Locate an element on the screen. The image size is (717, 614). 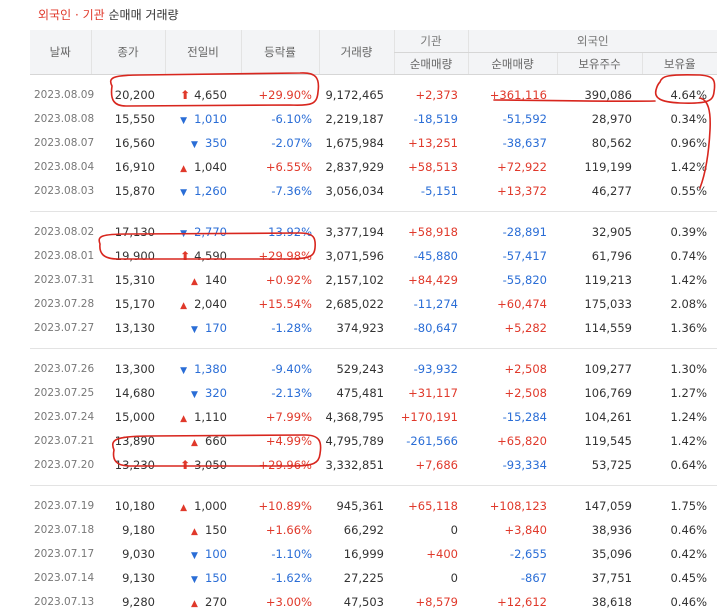
change-cell: ▼ 100 is located at coordinates (203, 554).